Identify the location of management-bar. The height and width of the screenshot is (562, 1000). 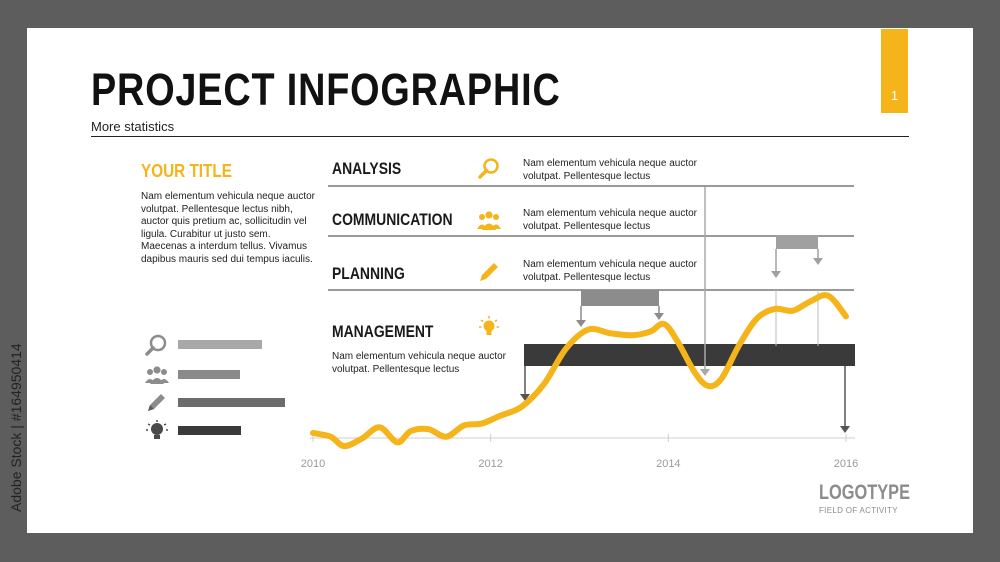
(689, 355).